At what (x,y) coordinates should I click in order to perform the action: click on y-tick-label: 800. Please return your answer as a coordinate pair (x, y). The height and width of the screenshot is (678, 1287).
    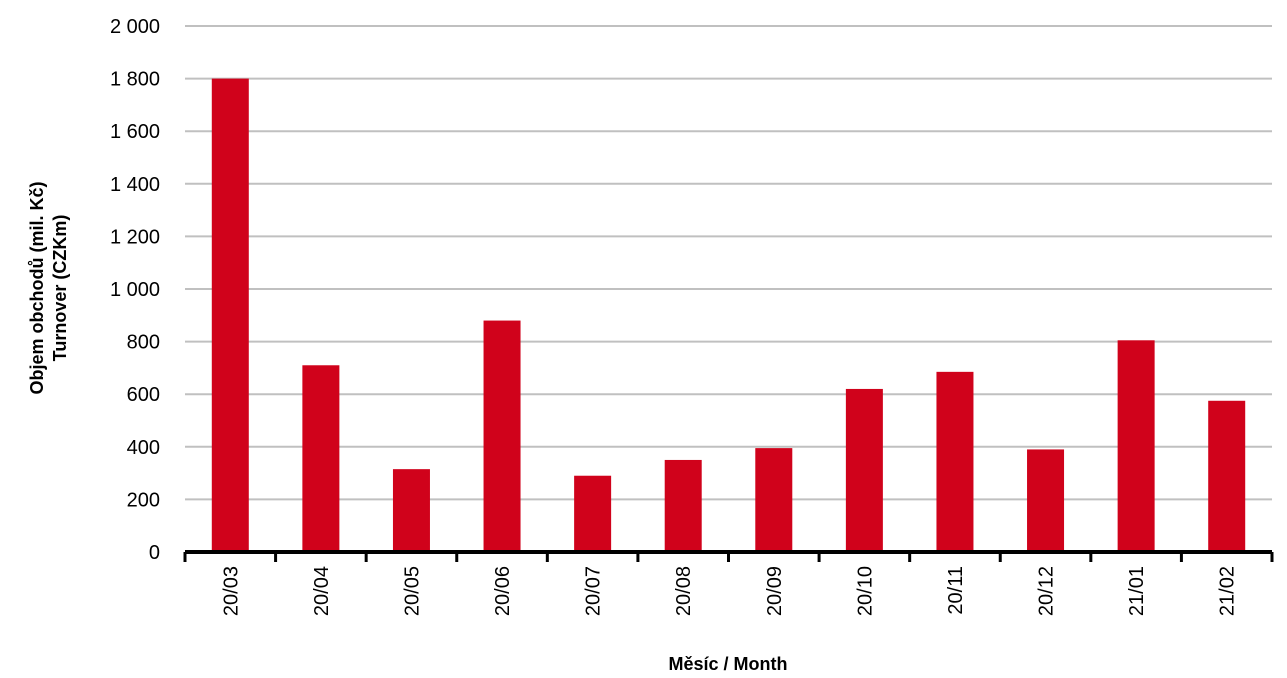
    Looking at the image, I should click on (143, 343).